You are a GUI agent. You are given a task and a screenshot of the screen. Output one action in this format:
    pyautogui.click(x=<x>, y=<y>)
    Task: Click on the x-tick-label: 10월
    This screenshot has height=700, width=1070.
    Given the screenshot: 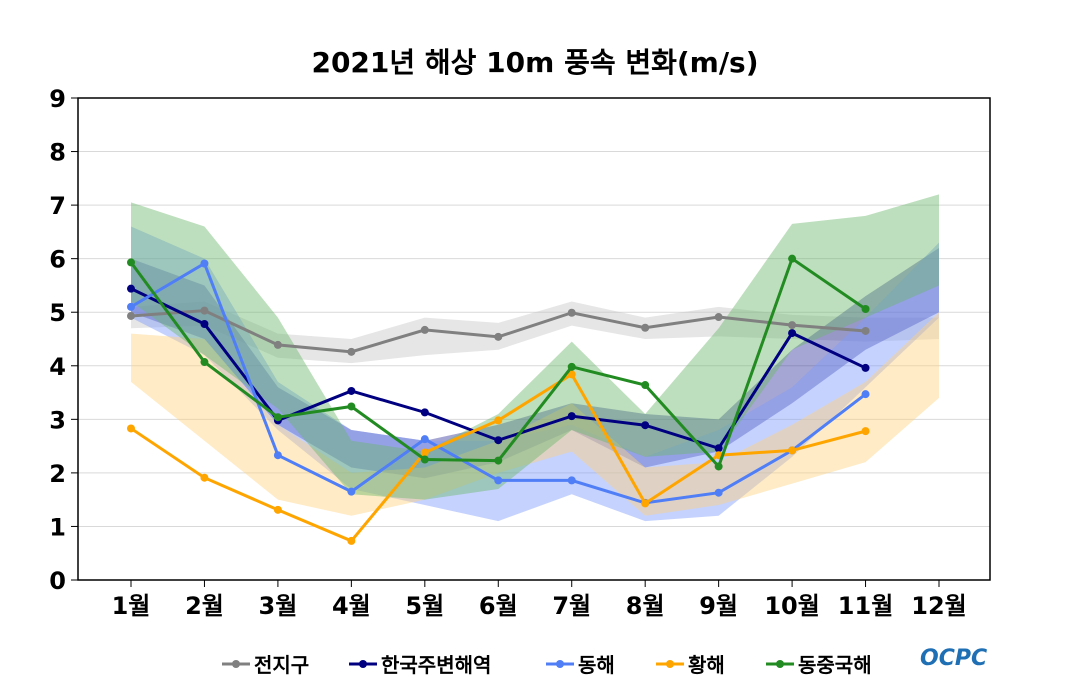 What is the action you would take?
    pyautogui.click(x=791, y=606)
    